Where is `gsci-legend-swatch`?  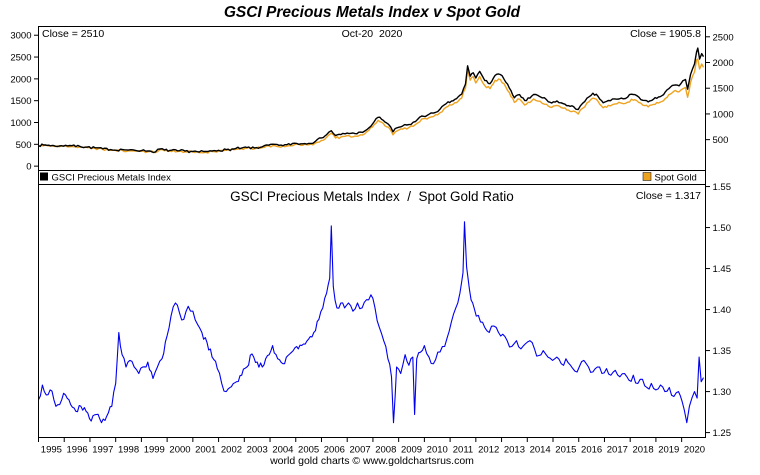
gsci-legend-swatch is located at coordinates (44, 176).